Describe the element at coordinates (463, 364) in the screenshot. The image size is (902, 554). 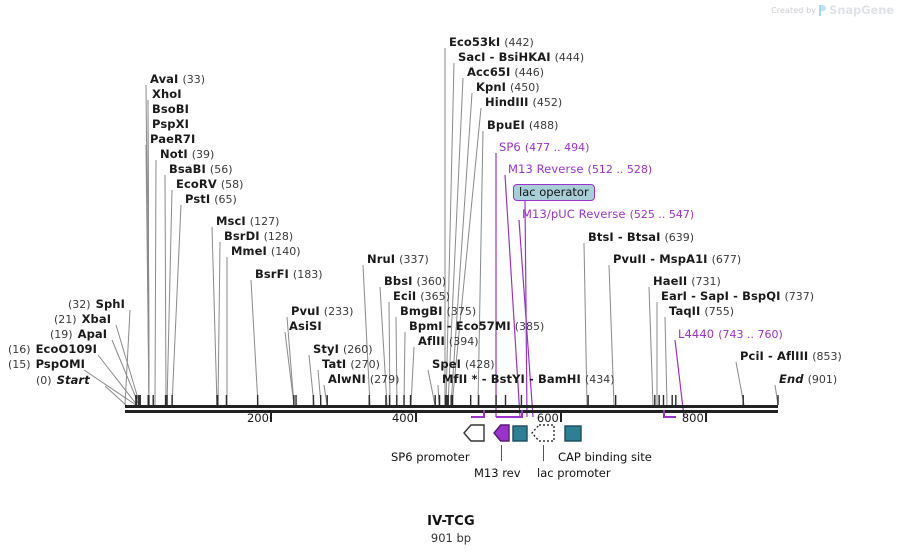
I see `enzyme-label-spei: SpeI (428)` at that location.